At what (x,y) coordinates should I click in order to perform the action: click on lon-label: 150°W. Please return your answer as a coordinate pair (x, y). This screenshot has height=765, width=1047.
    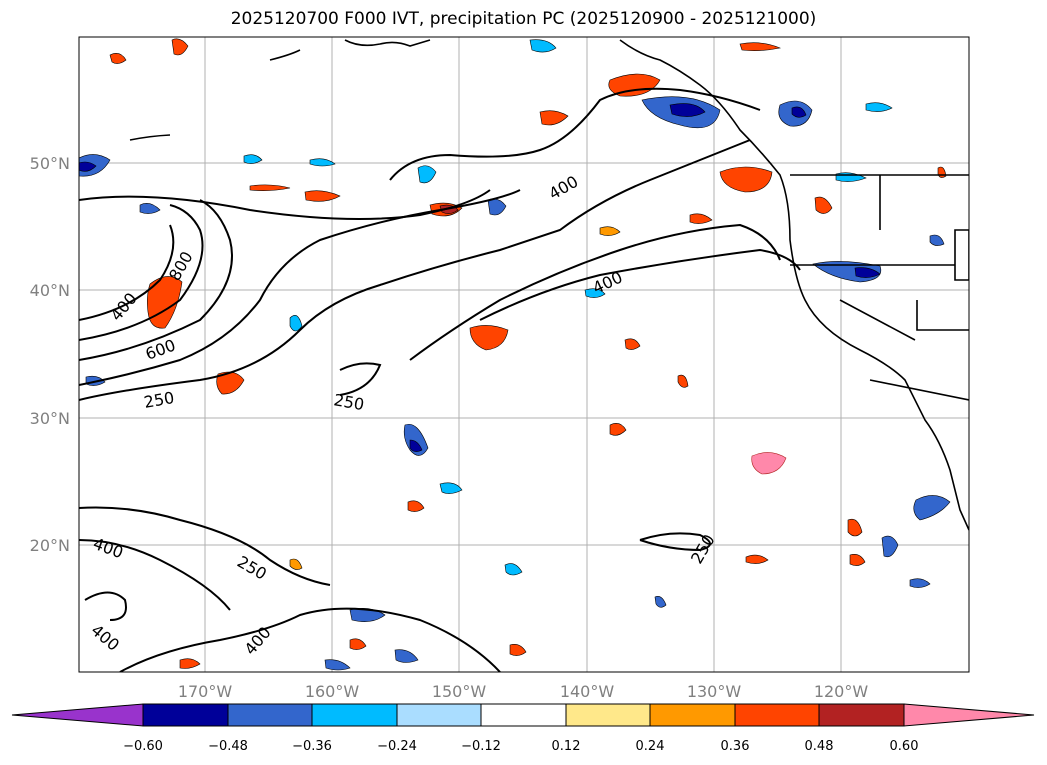
    Looking at the image, I should click on (459, 691).